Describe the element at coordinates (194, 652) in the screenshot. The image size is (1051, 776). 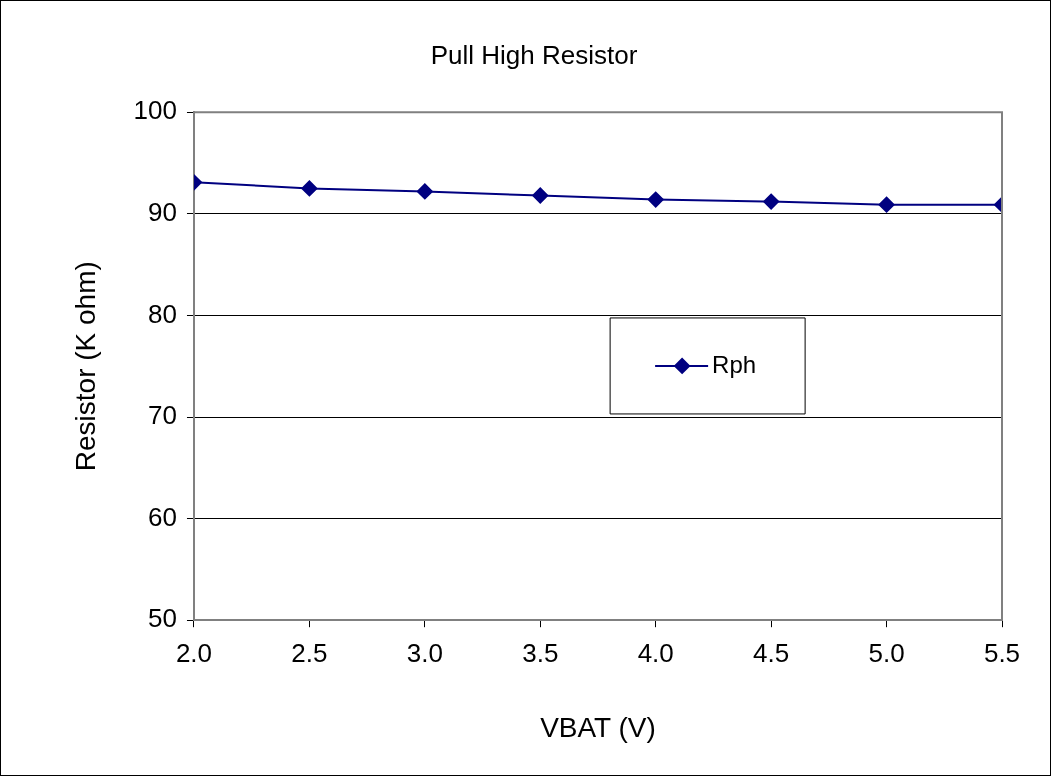
I see `x-tick-label: 2.0` at that location.